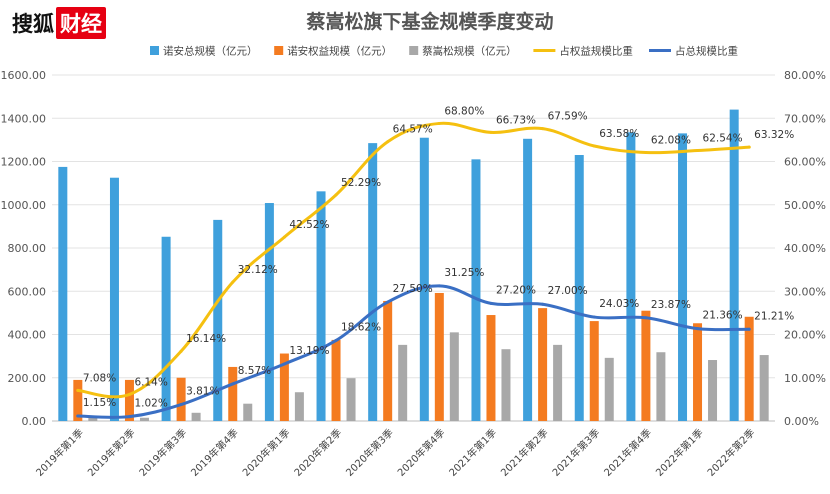  What do you see at coordinates (596, 51) in the screenshot?
I see `legend-label: 占权益规模比重` at bounding box center [596, 51].